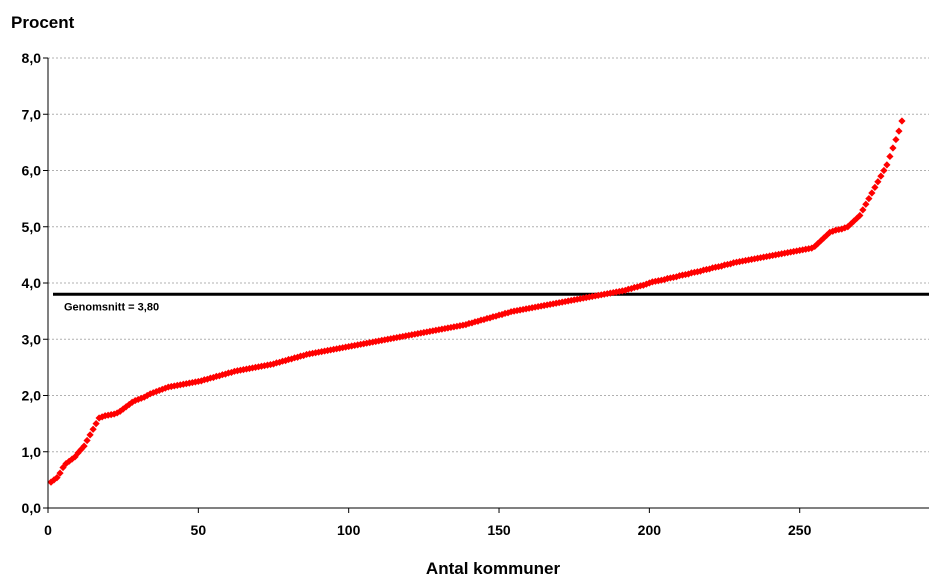 This screenshot has height=580, width=929. Describe the element at coordinates (32, 508) in the screenshot. I see `y-tick-label: 0,0` at that location.